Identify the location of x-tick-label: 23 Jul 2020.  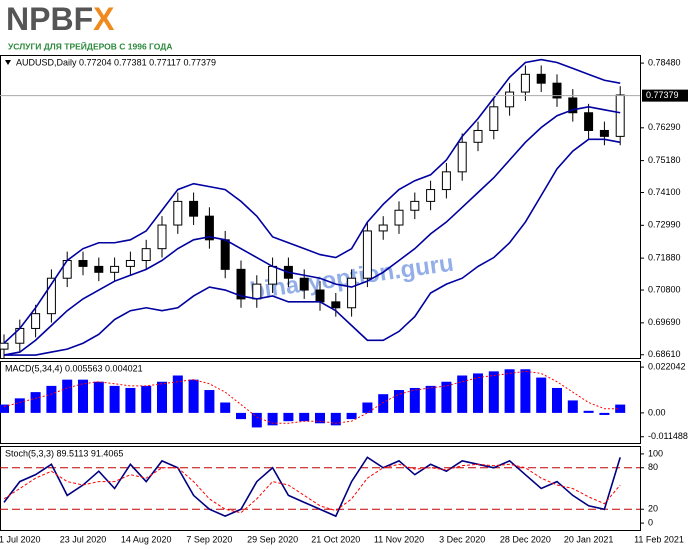
(83, 539).